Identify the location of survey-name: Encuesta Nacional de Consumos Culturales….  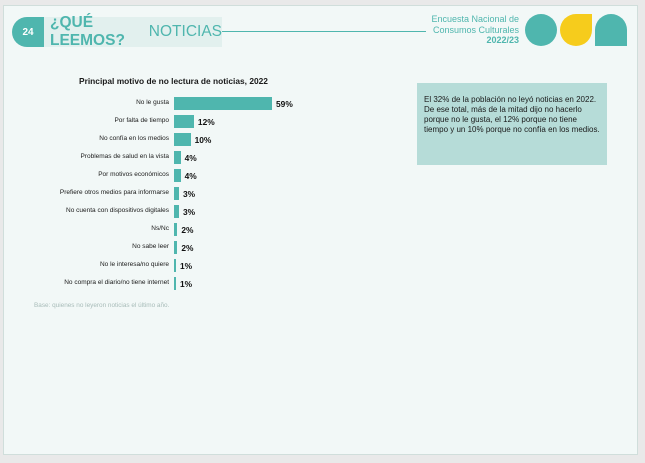
(475, 30).